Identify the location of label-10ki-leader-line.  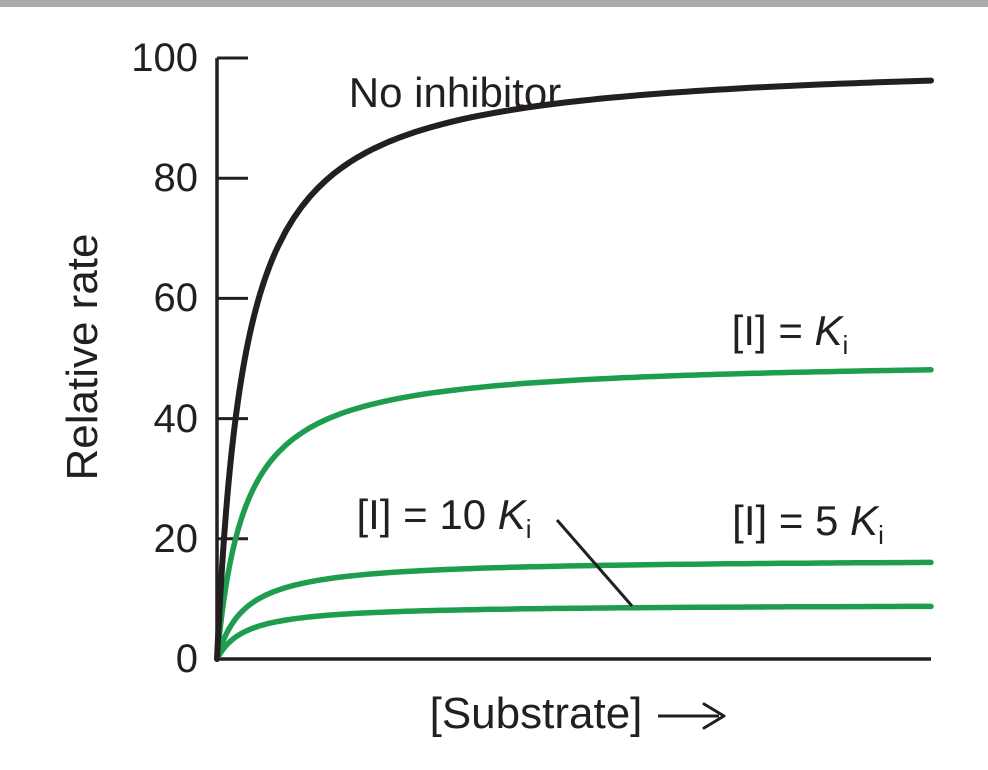
(594, 563).